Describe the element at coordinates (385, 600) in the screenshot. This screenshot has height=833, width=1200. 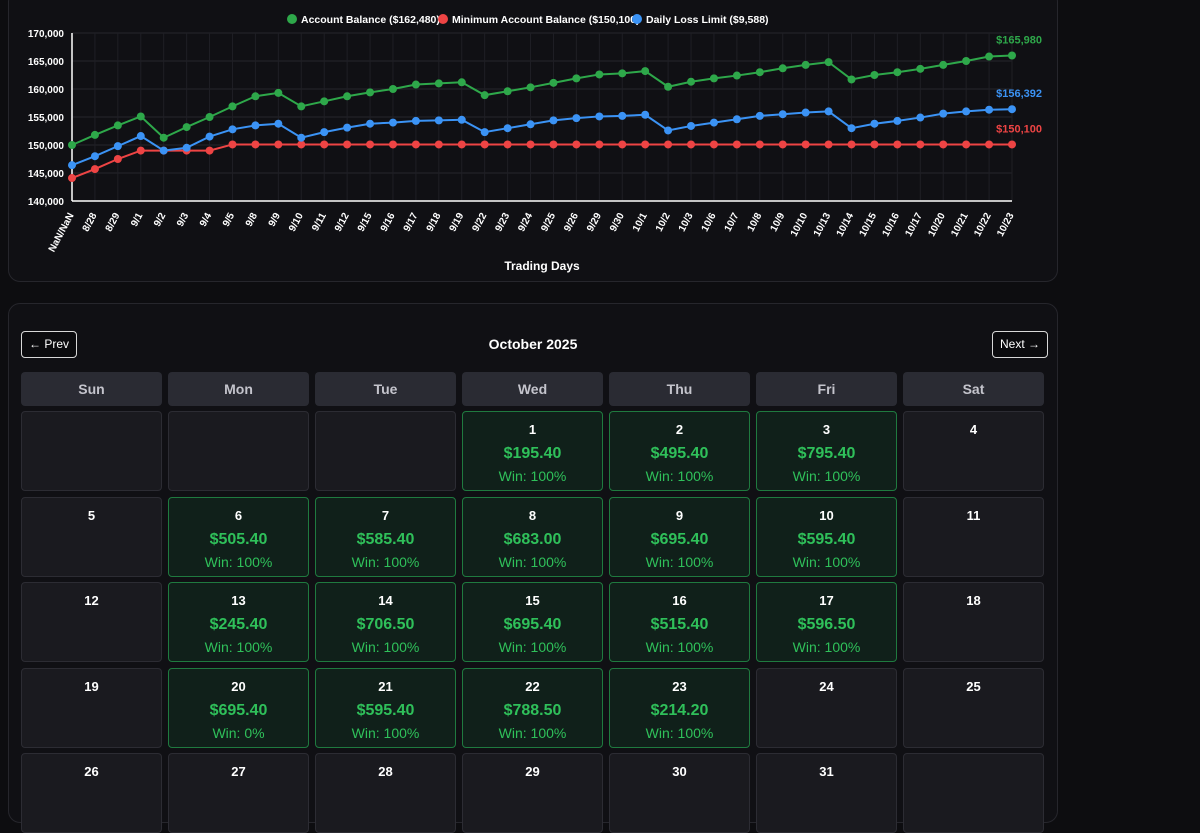
I see `day-number: 14` at that location.